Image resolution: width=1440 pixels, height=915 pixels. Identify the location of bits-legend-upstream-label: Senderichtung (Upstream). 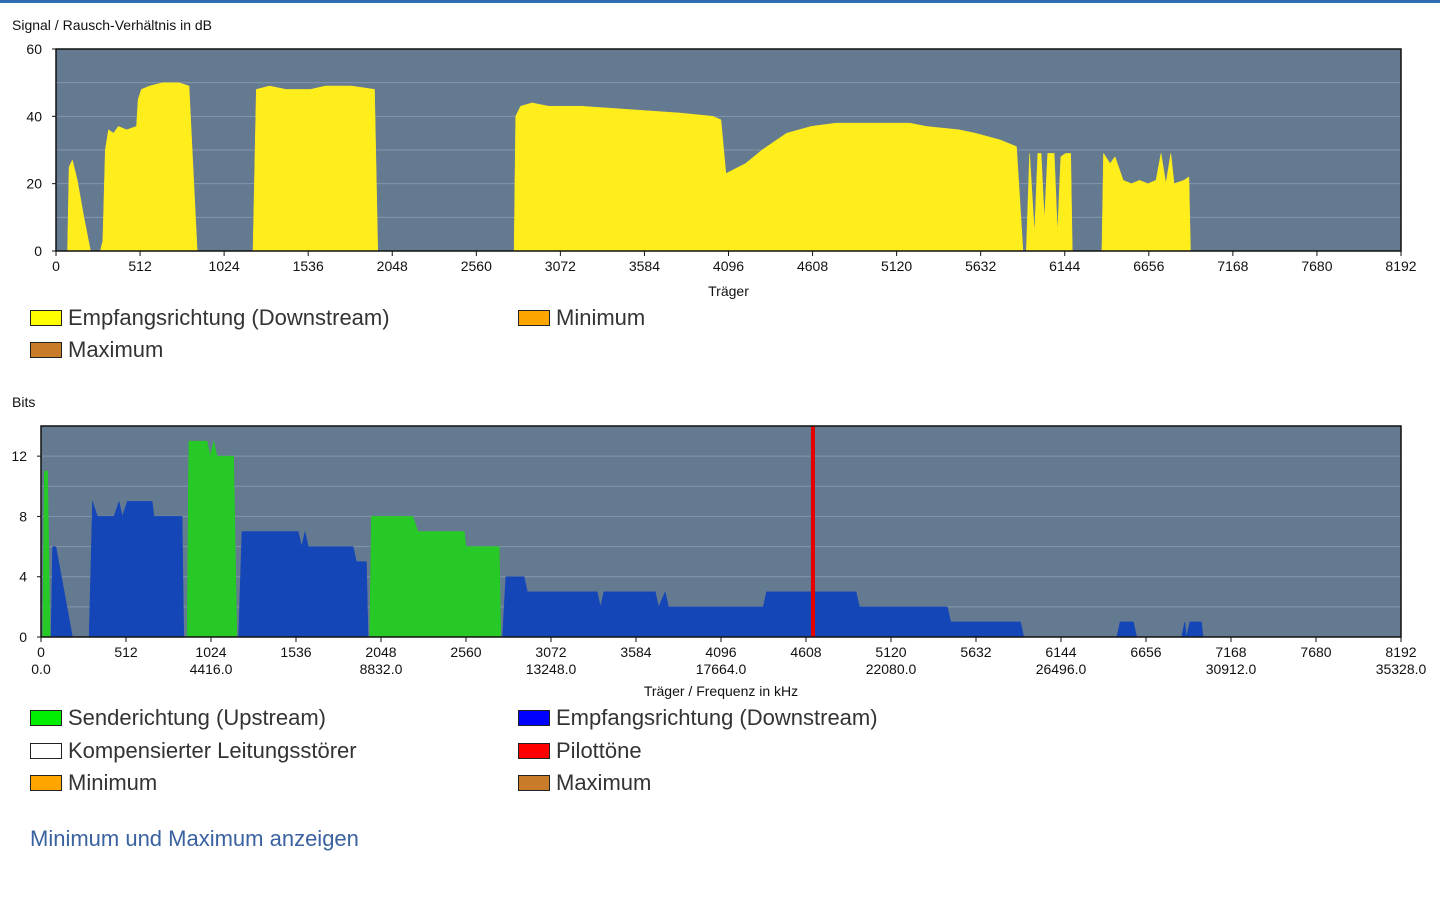
(197, 717).